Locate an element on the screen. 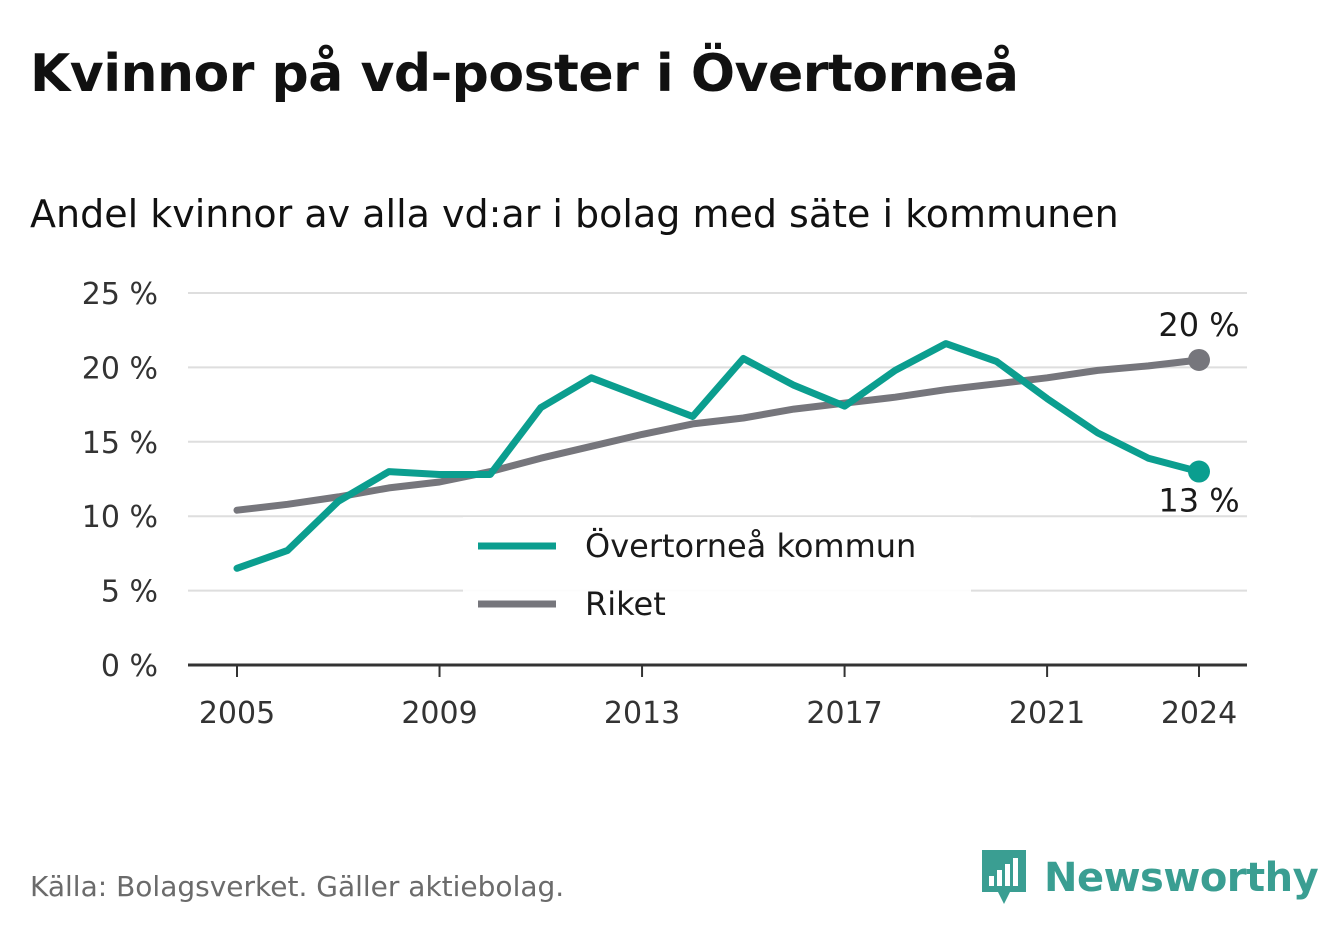 This screenshot has width=1322, height=939. x-tick-label: 2024 is located at coordinates (1199, 713).